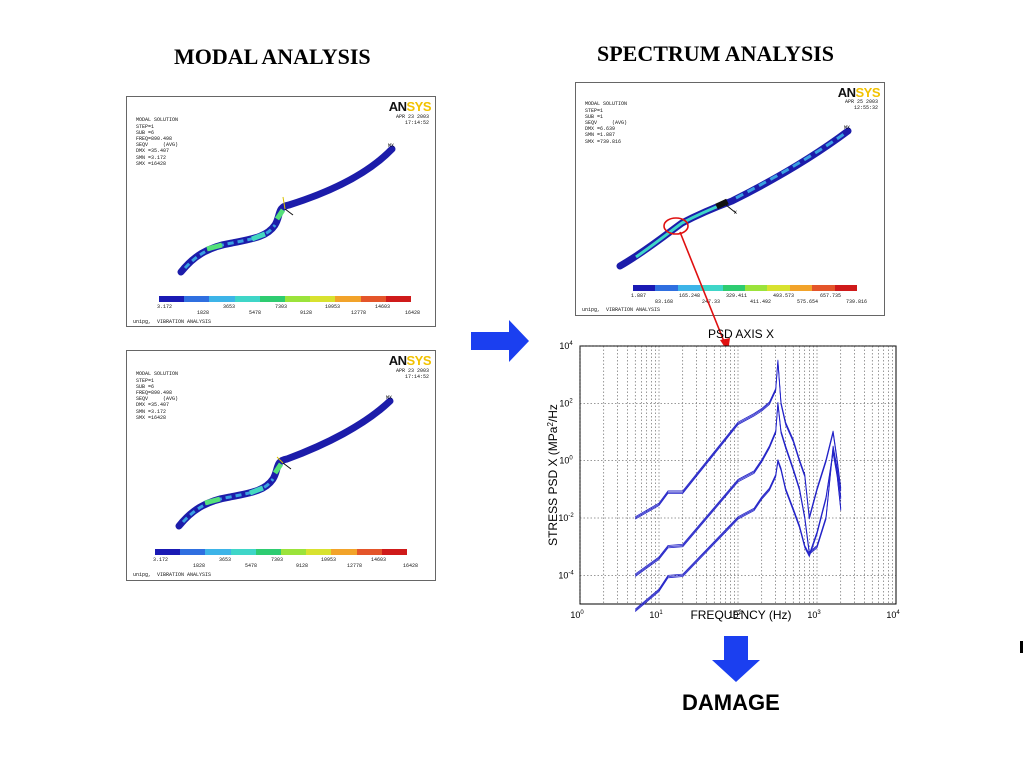  Describe the element at coordinates (553, 475) in the screenshot. I see `y-axis-label: STRESS PSD X (MPa2/Hz` at that location.